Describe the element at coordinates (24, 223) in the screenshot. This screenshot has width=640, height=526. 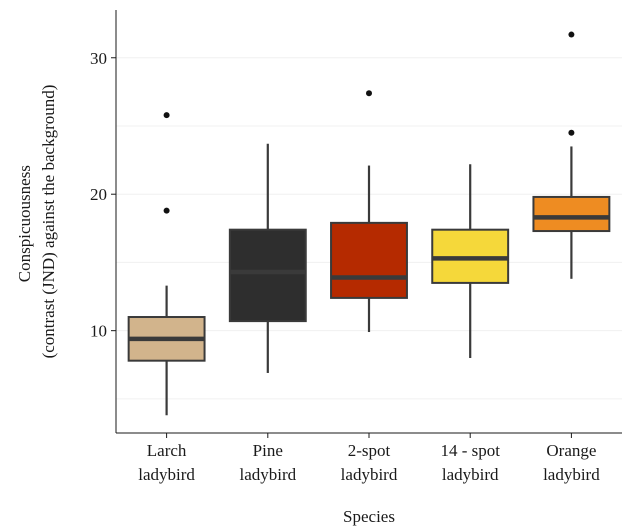
I see `y-axis-title-line-1: Conspicuousness` at that location.